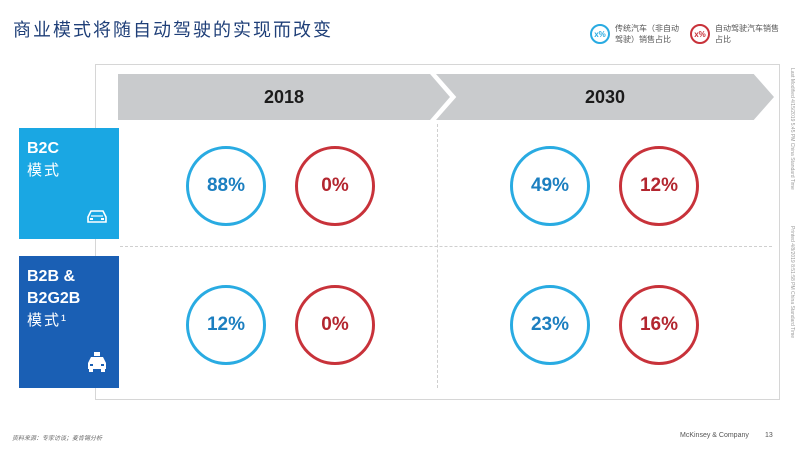 Image resolution: width=800 pixels, height=450 pixels. Describe the element at coordinates (769, 435) in the screenshot. I see `page-number: 13` at that location.